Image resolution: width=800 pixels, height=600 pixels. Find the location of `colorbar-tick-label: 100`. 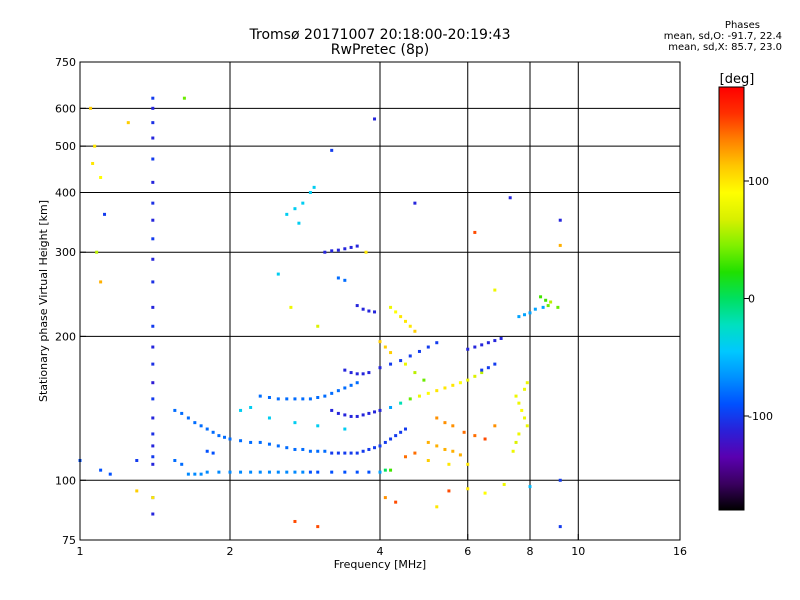

colorbar-tick-label: 100 is located at coordinates (758, 181).